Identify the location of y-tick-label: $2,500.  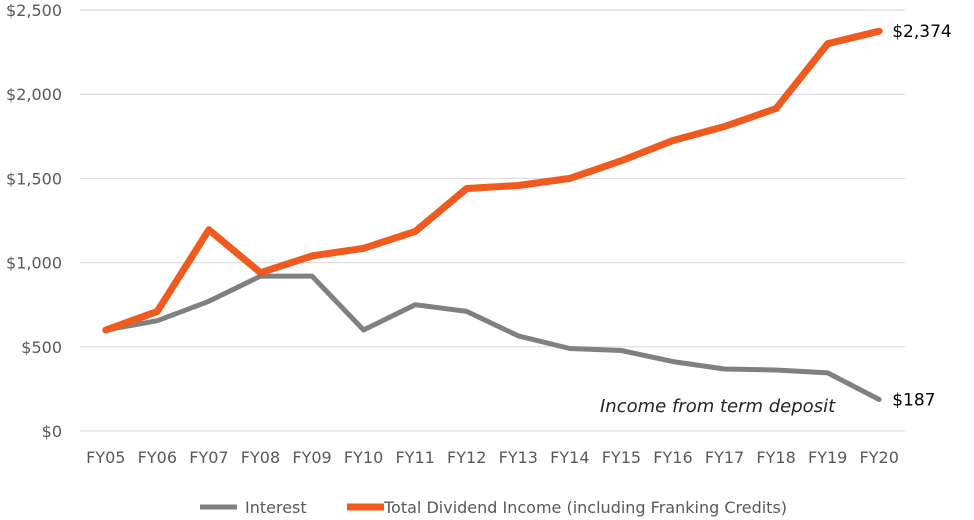
(34, 10).